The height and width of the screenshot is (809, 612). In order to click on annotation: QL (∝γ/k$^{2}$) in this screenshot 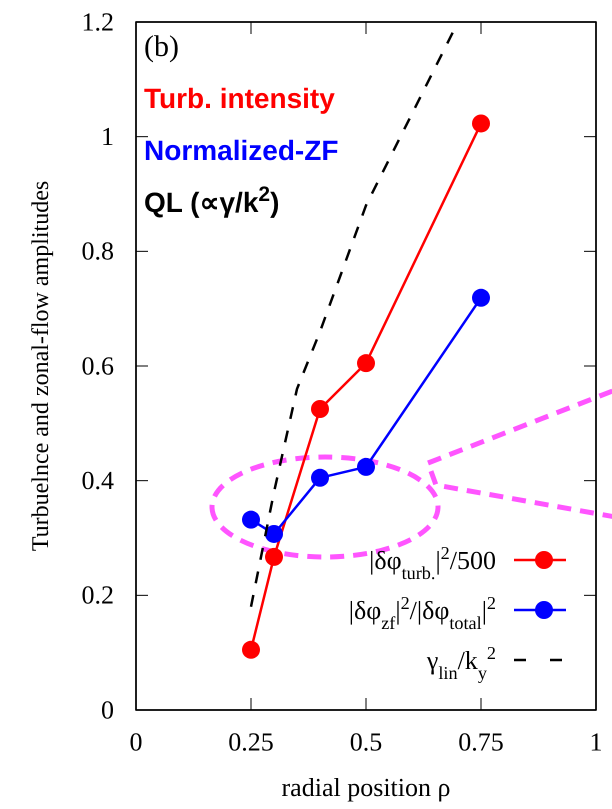, I will do `click(212, 200)`.